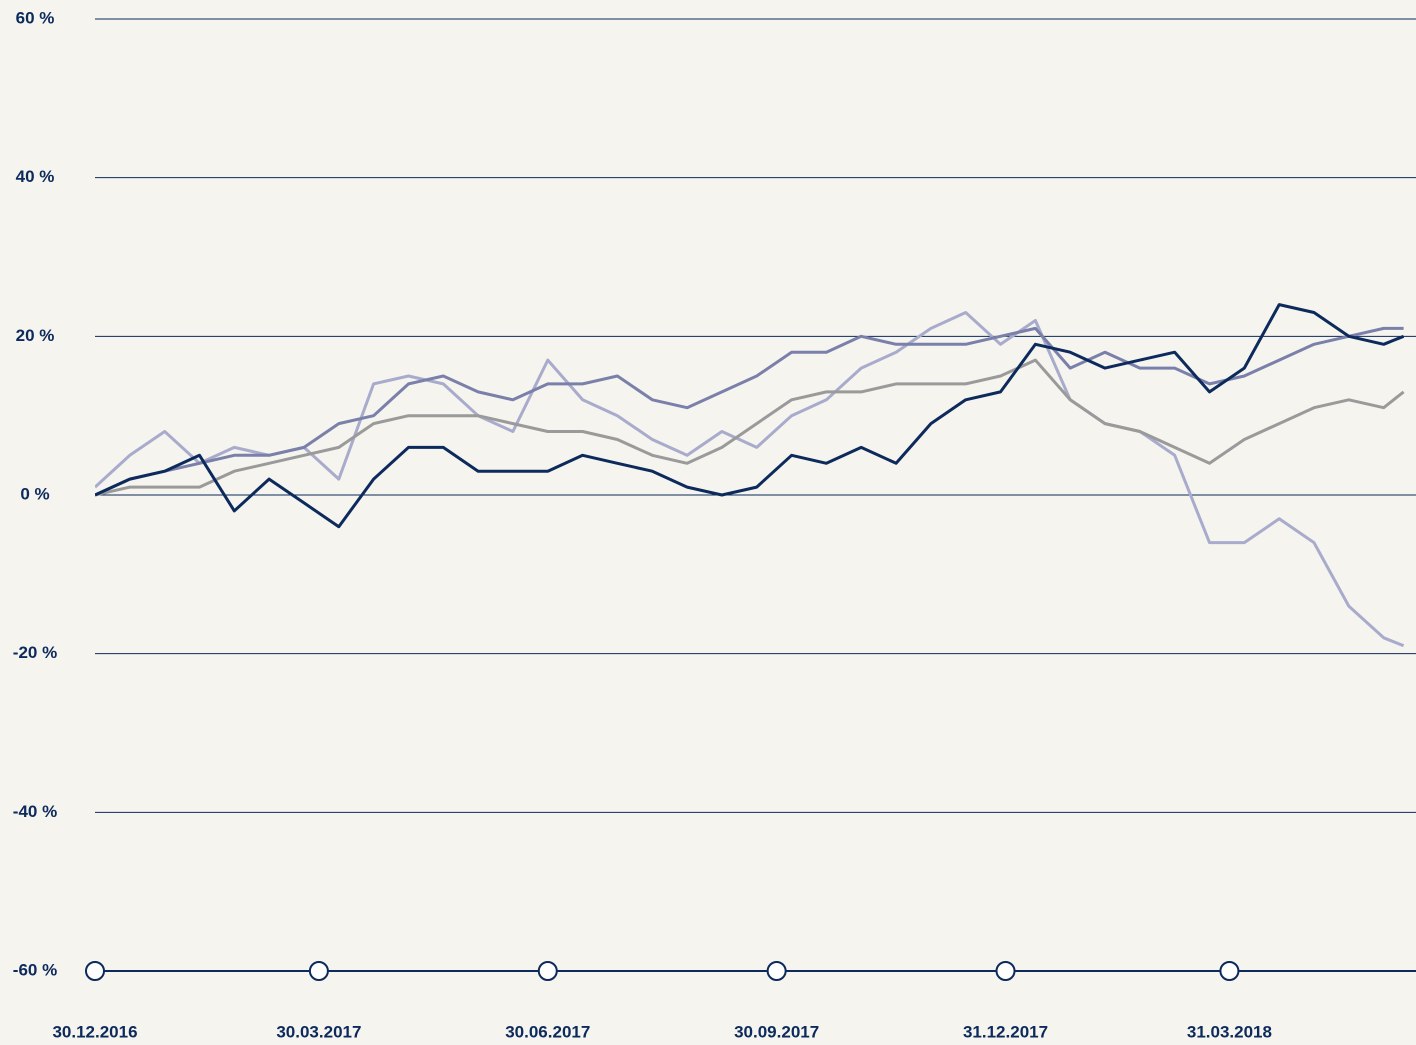 The height and width of the screenshot is (1045, 1416). I want to click on x-tick-label: 30.03.2017, so click(318, 1031).